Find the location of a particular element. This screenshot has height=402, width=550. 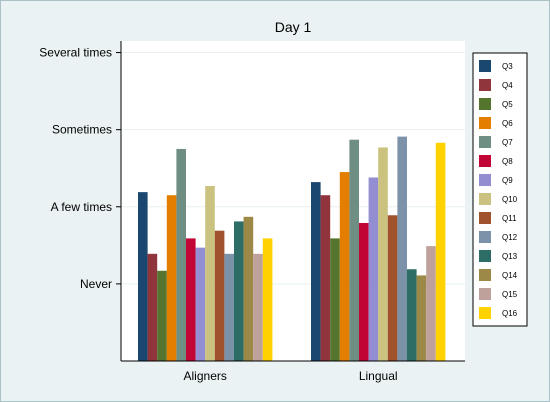

bar-q13-aligners is located at coordinates (239, 291).